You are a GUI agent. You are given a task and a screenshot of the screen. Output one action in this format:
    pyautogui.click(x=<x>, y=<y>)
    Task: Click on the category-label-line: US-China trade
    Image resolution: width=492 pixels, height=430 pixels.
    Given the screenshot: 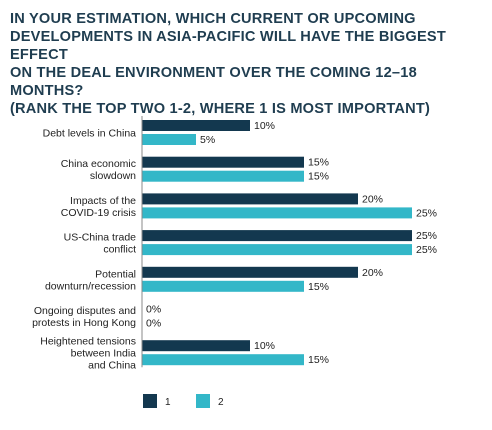 What is the action you would take?
    pyautogui.click(x=100, y=238)
    